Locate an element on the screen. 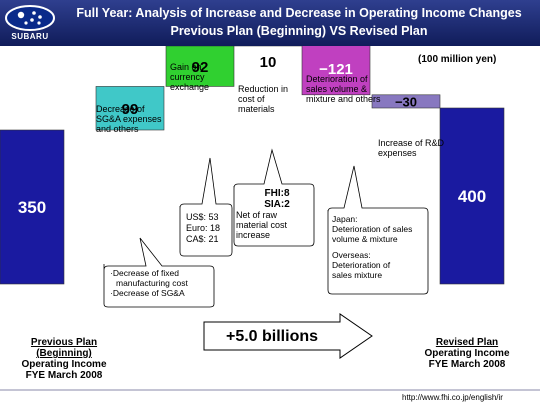 The width and height of the screenshot is (540, 405). sga-callout-shape is located at coordinates (159, 272).